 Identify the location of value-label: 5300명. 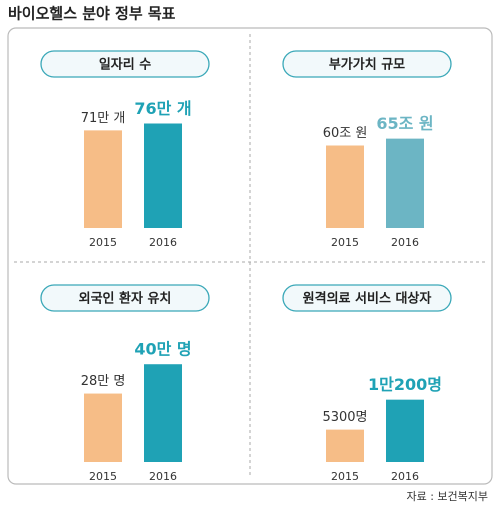
(344, 417).